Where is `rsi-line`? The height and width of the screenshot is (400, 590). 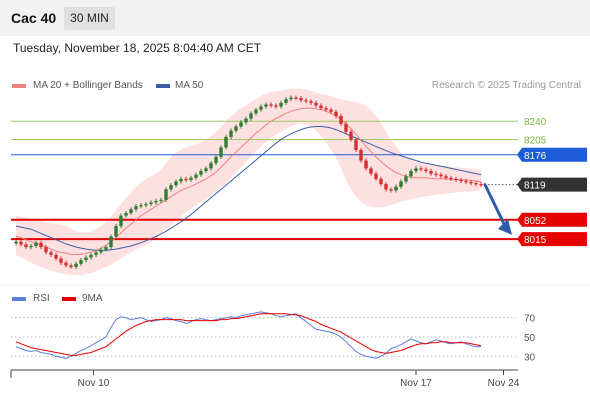 rsi-line is located at coordinates (248, 335).